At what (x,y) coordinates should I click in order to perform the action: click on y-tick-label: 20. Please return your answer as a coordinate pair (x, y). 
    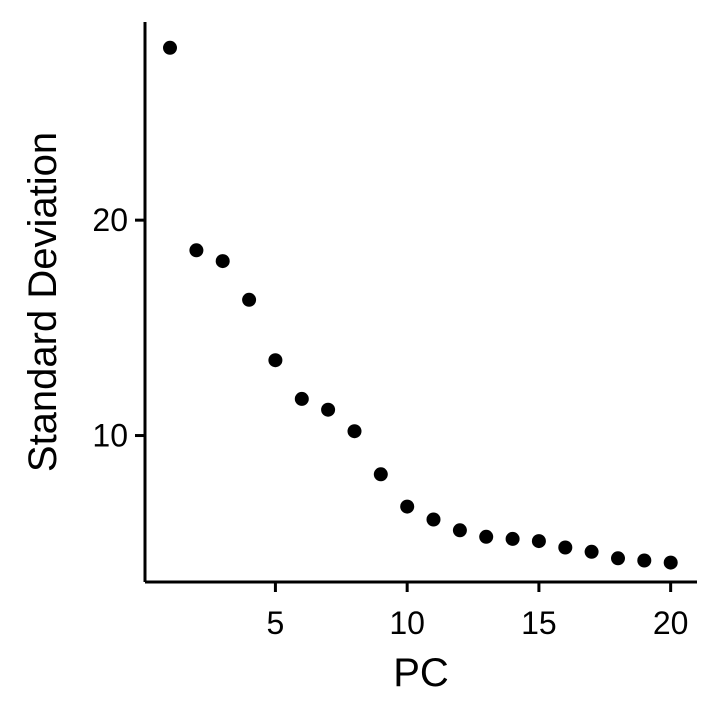
    Looking at the image, I should click on (110, 220).